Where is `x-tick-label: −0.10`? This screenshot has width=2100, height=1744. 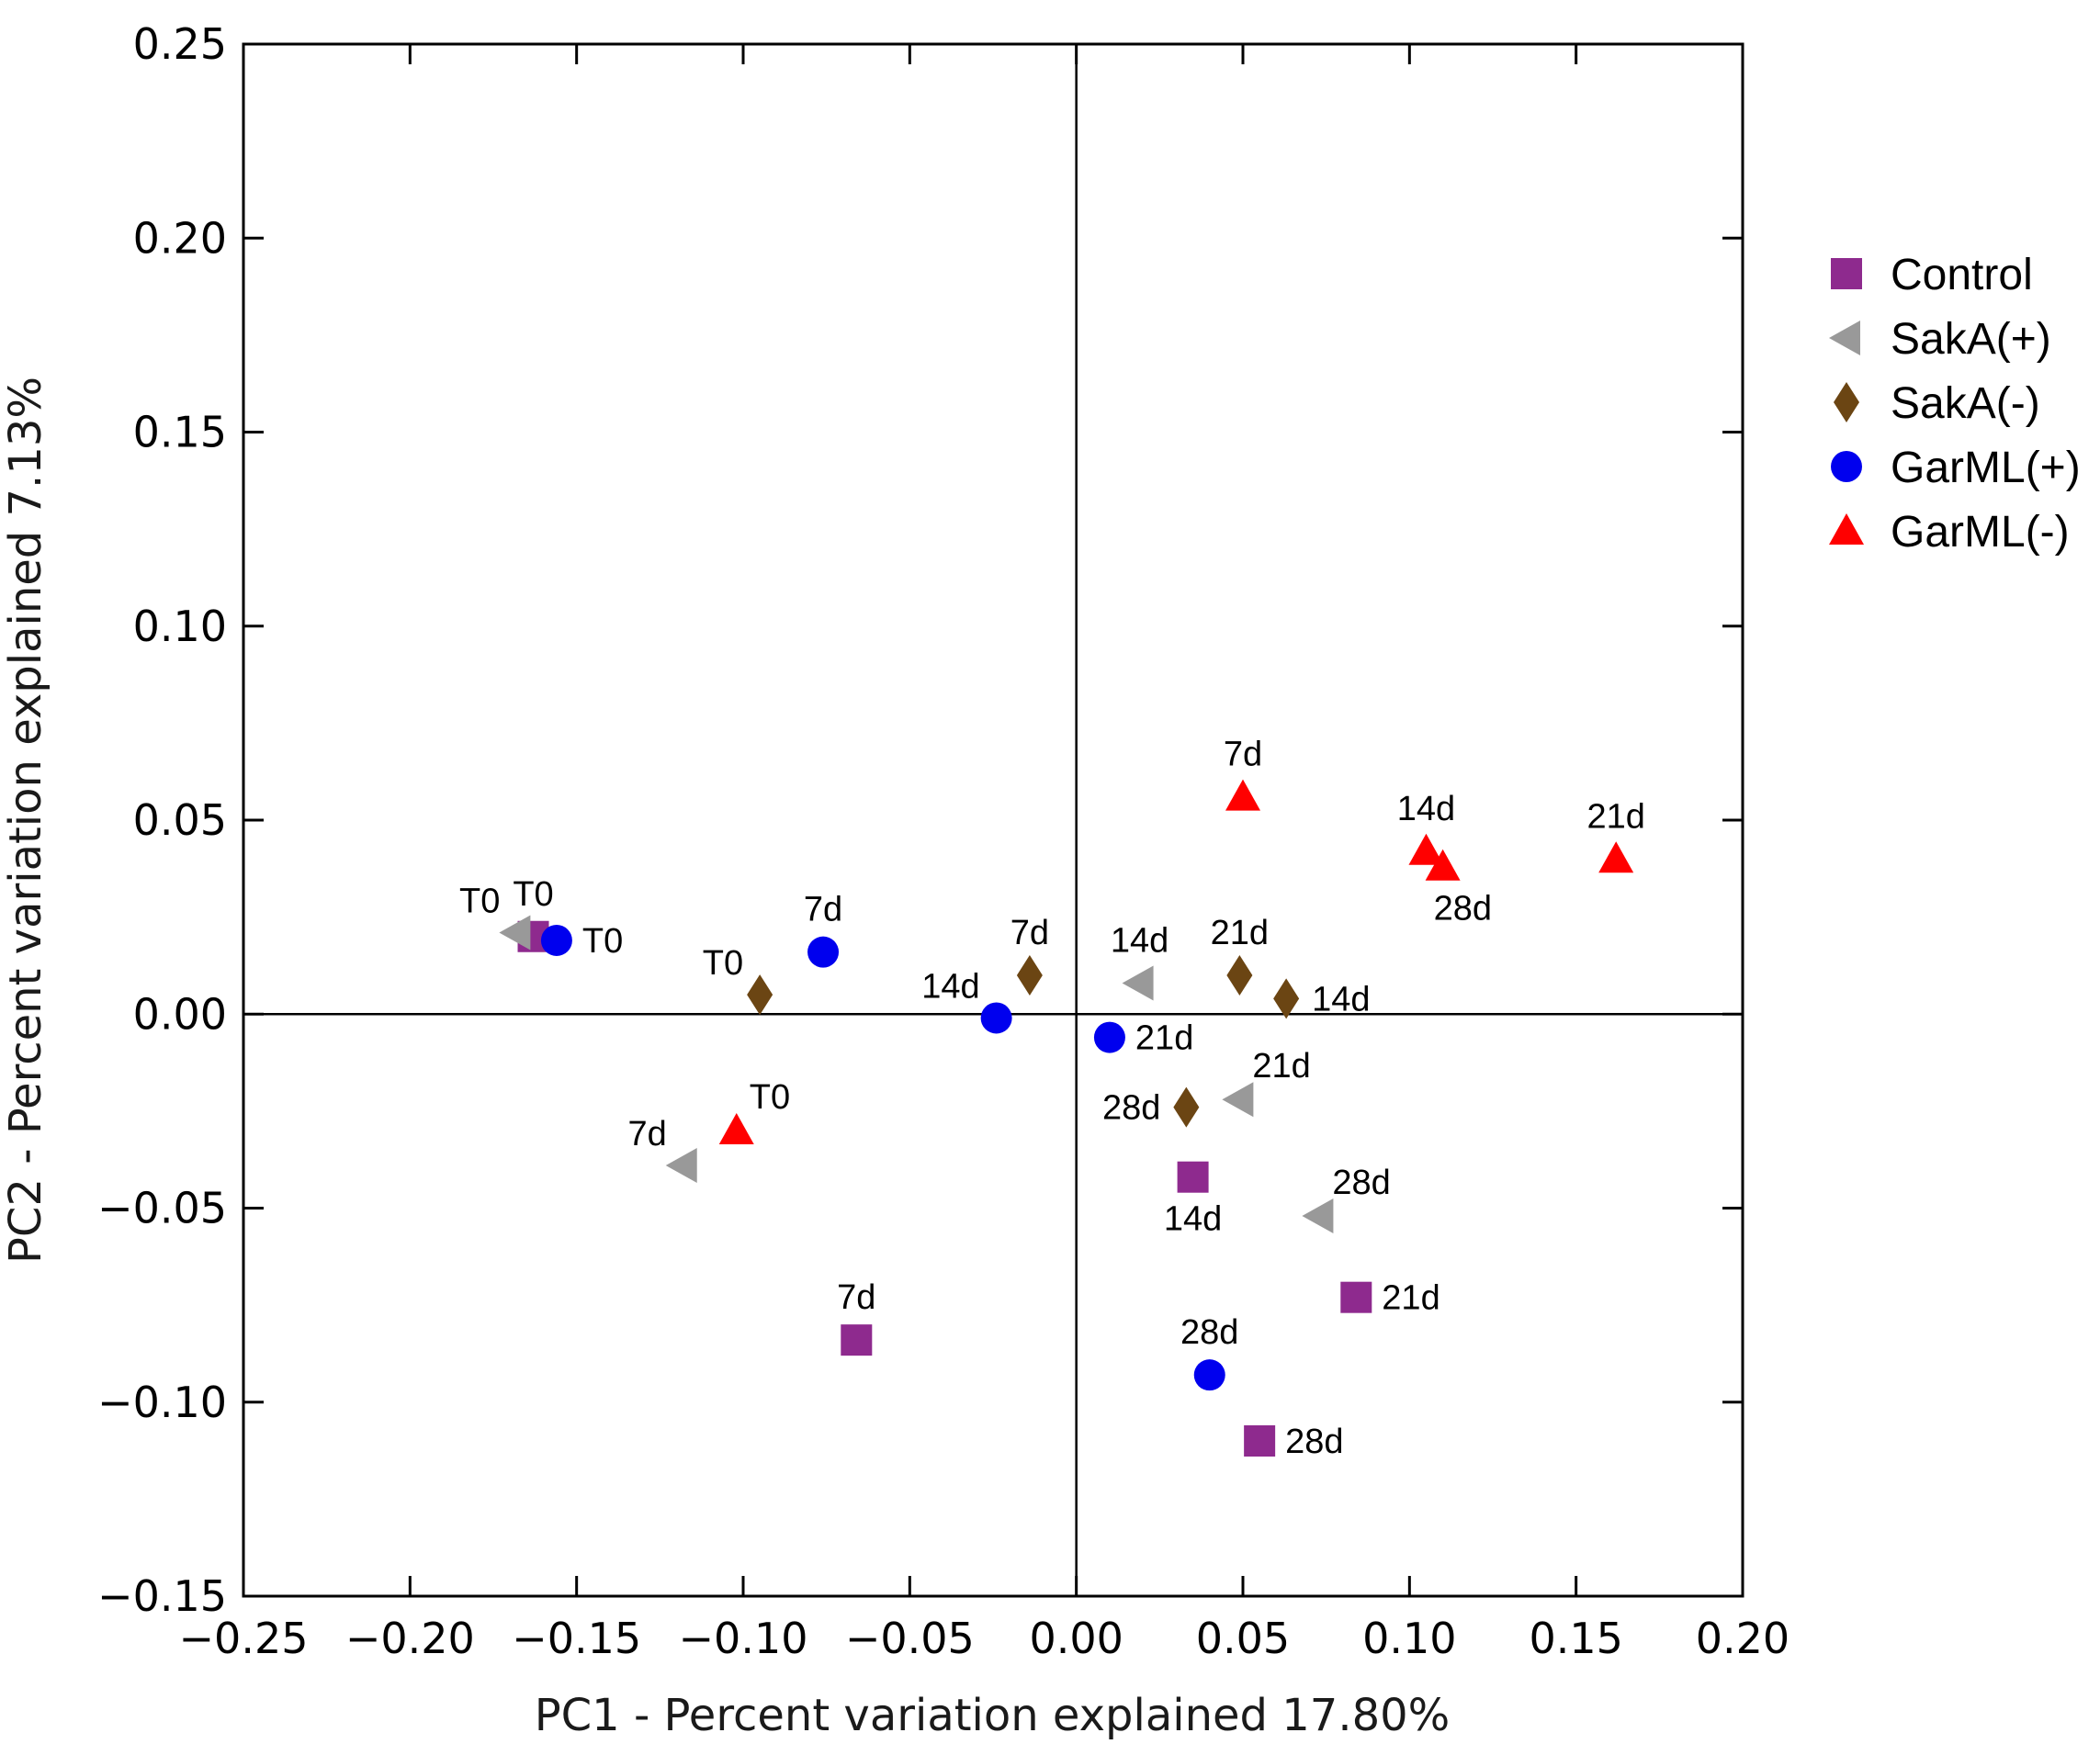
x-tick-label: −0.10 is located at coordinates (743, 1639).